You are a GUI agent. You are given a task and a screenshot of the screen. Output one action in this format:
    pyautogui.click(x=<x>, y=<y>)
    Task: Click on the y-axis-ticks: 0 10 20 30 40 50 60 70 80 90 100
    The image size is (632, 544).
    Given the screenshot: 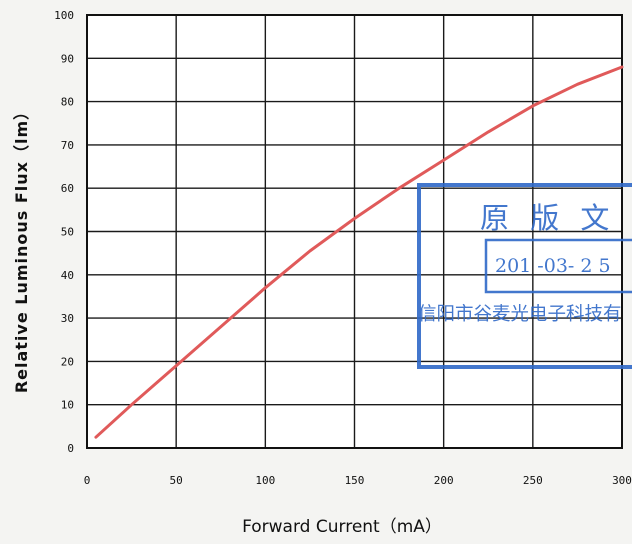 What is the action you would take?
    pyautogui.click(x=64, y=232)
    